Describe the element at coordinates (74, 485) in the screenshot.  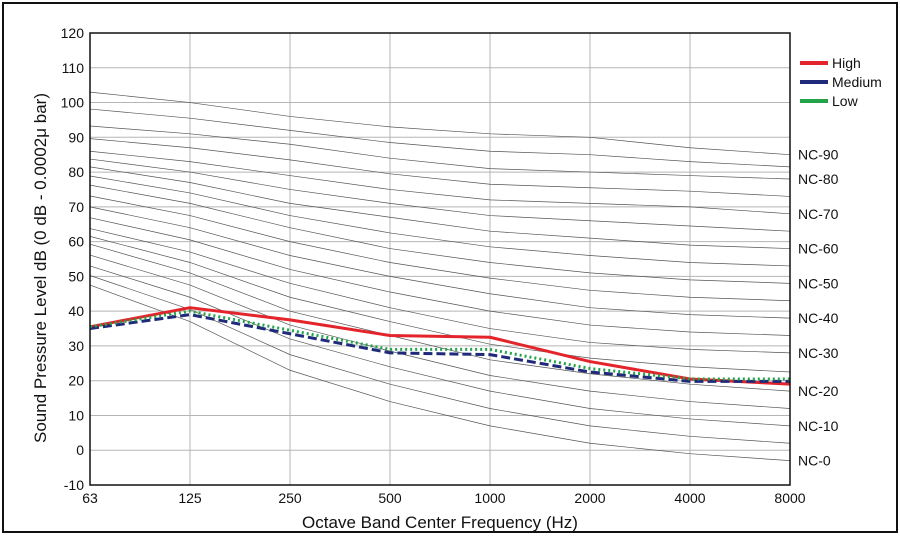
I see `y-tick-label: -10` at that location.